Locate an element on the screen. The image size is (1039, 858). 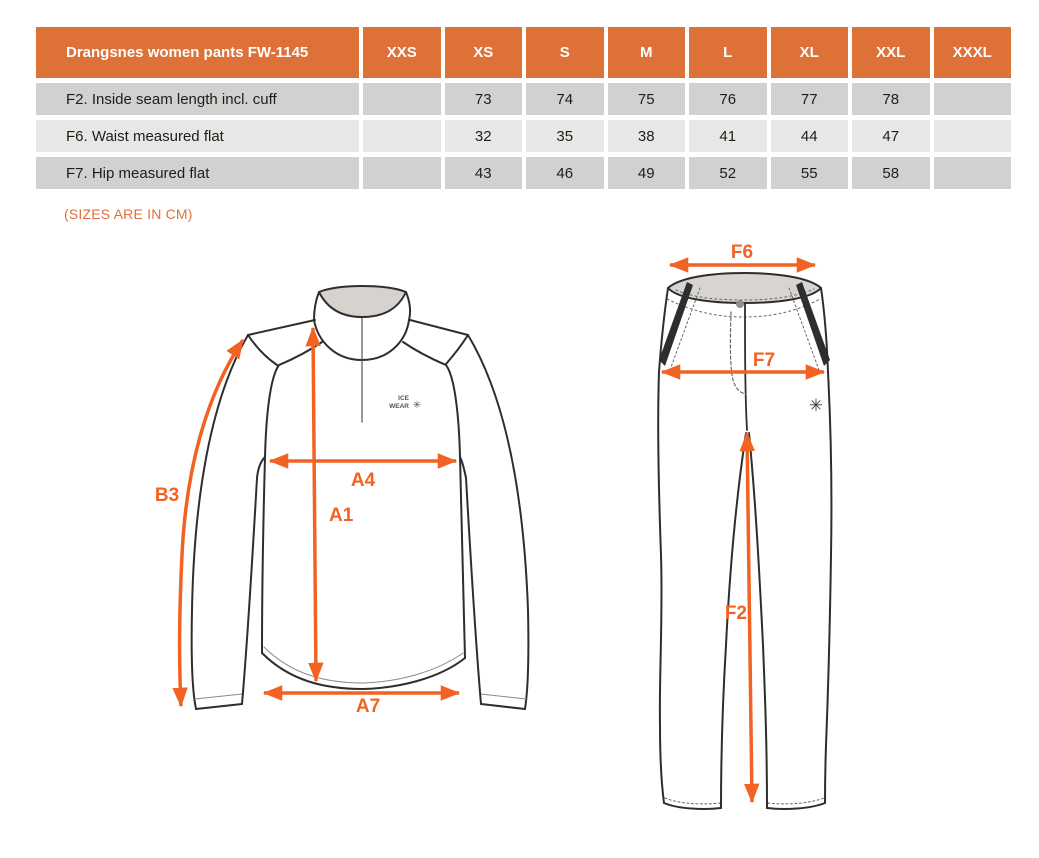
table-cell: 41 is located at coordinates (728, 136).